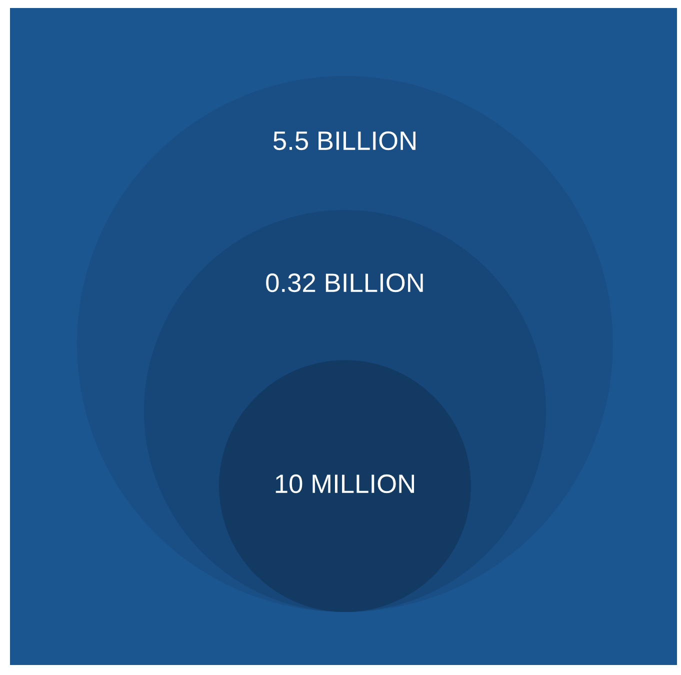 The image size is (681, 675). Describe the element at coordinates (345, 484) in the screenshot. I see `data-label: 10 MILLION` at that location.